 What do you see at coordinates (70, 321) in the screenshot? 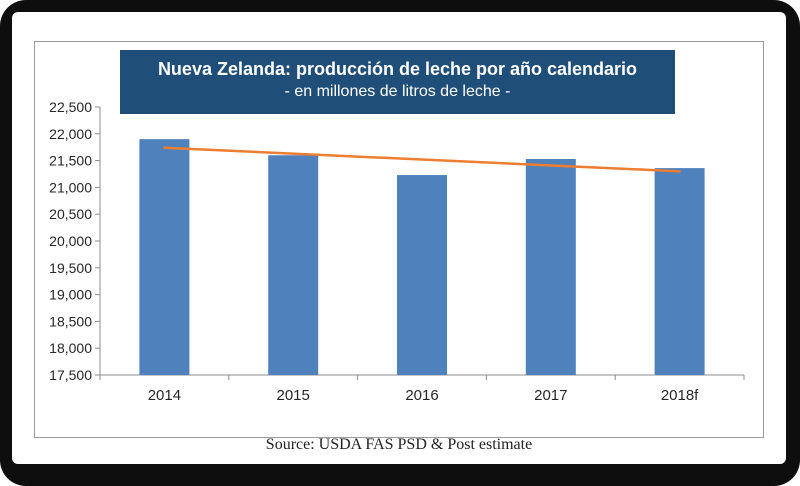
I see `y-tick-label: 18,500` at bounding box center [70, 321].